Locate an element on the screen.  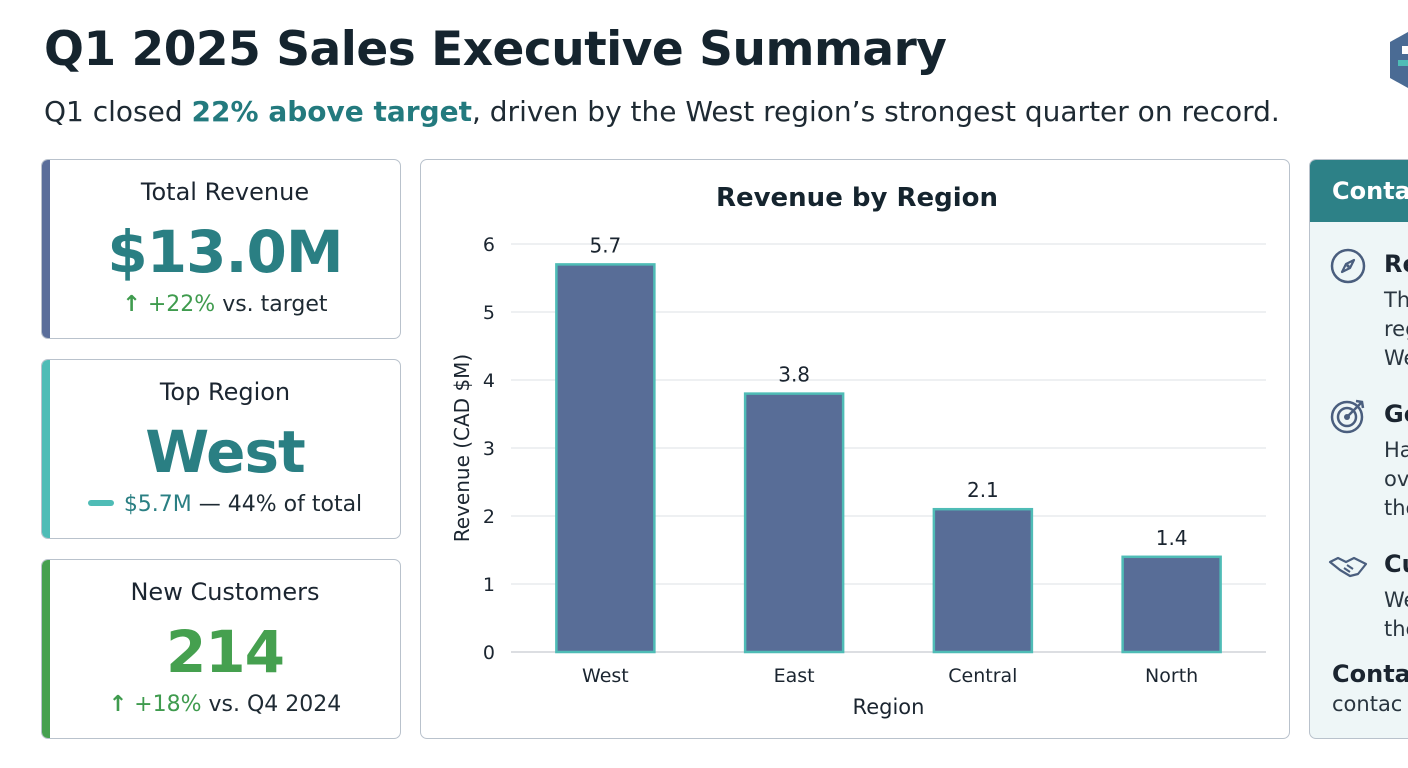
bar-east is located at coordinates (794, 523).